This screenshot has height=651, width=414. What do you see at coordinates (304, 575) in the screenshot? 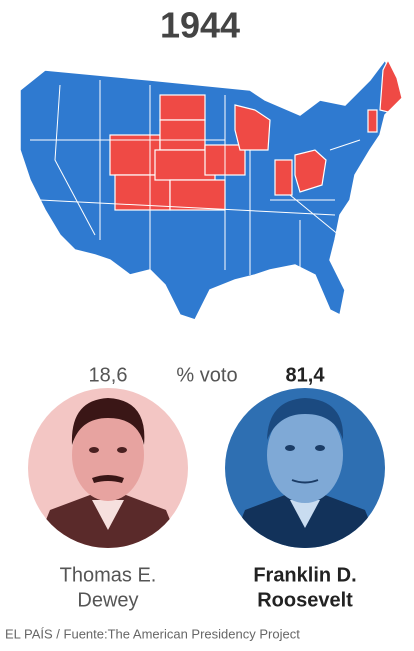
I see `candidate-name: Franklin D.` at bounding box center [304, 575].